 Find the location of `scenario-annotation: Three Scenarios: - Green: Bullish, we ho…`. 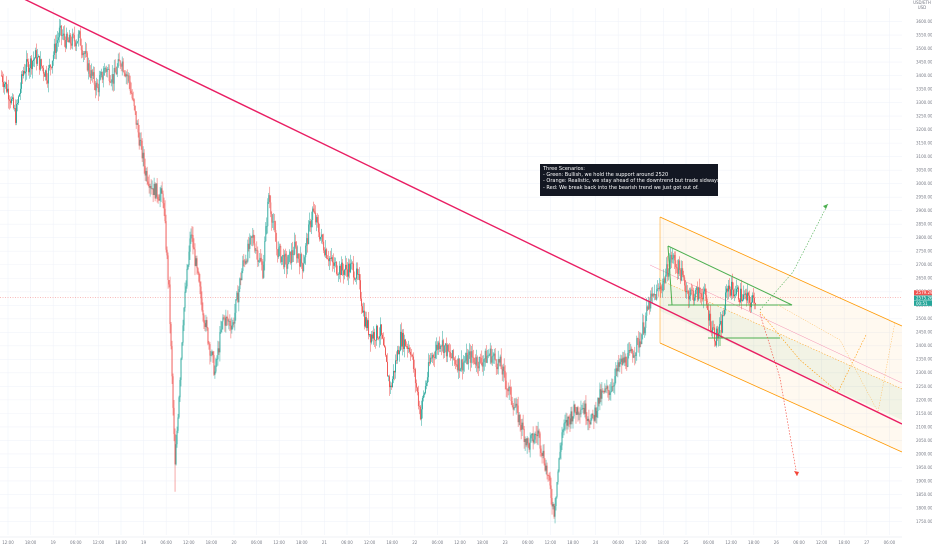

scenario-annotation: Three Scenarios: - Green: Bullish, we ho… is located at coordinates (648, 180).